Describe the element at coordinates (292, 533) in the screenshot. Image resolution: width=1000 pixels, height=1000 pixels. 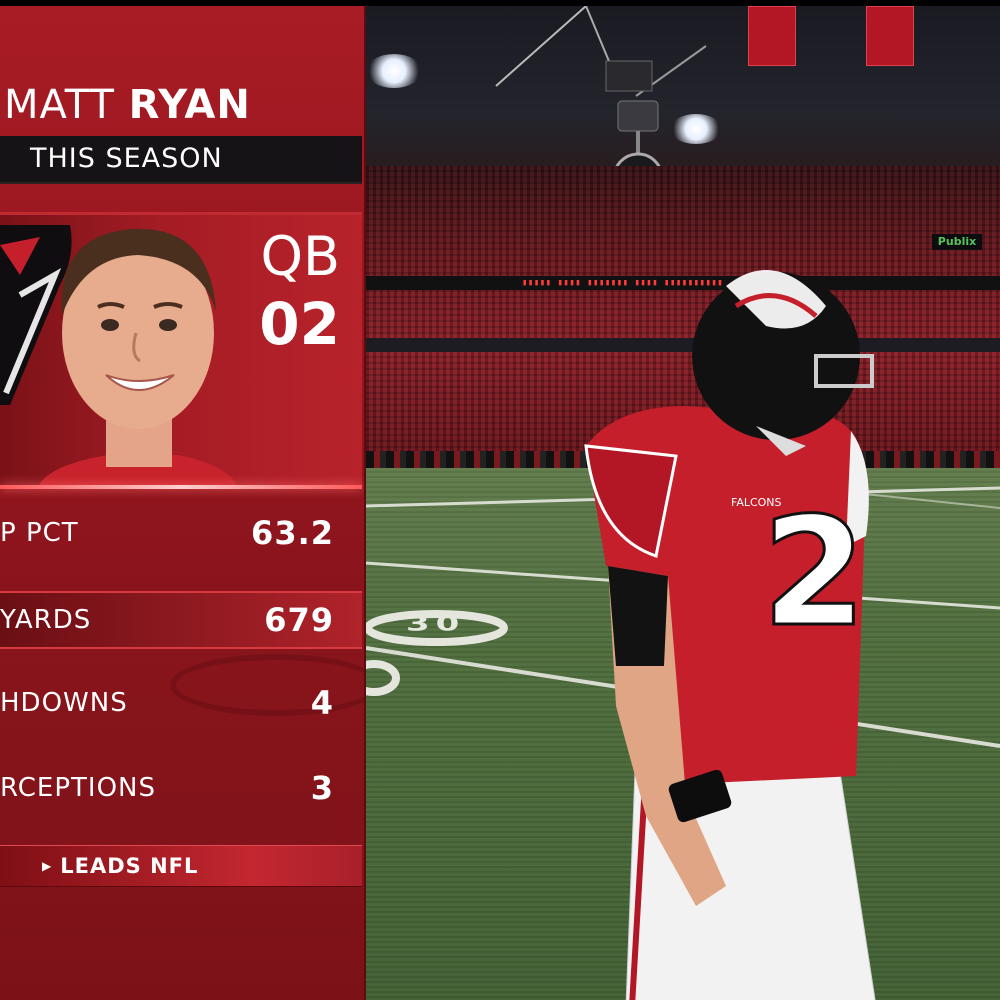
I see `stat-value: 63.2` at that location.